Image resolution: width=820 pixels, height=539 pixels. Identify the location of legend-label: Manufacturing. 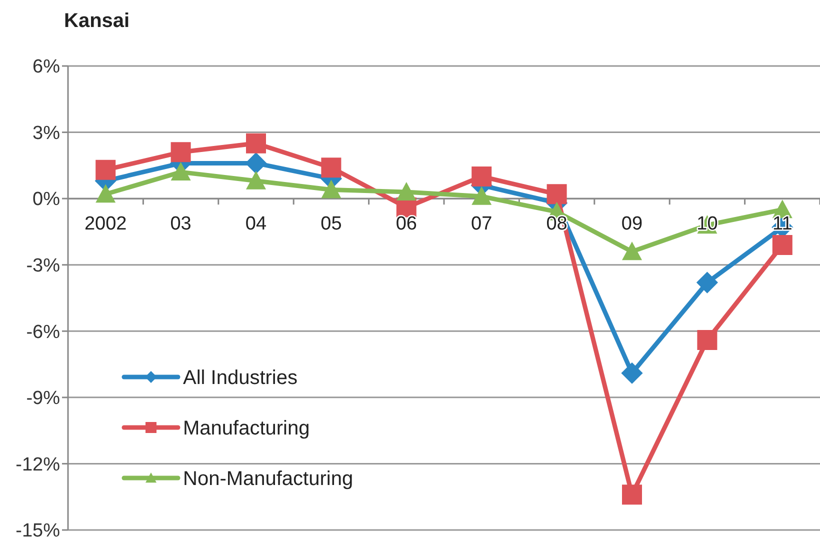
(246, 429).